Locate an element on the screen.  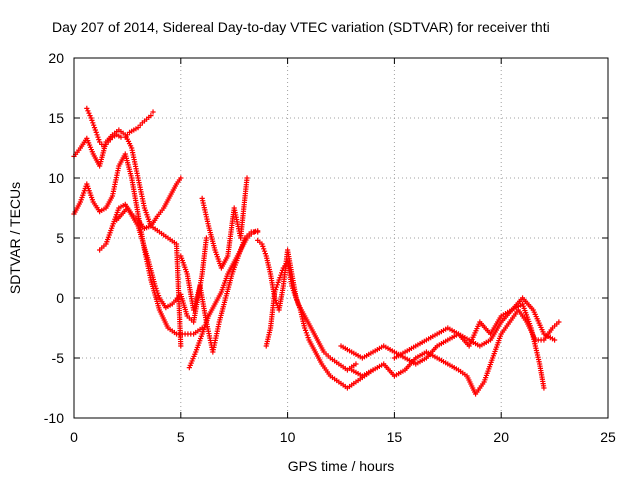
y-tick-label: 5 is located at coordinates (60, 238).